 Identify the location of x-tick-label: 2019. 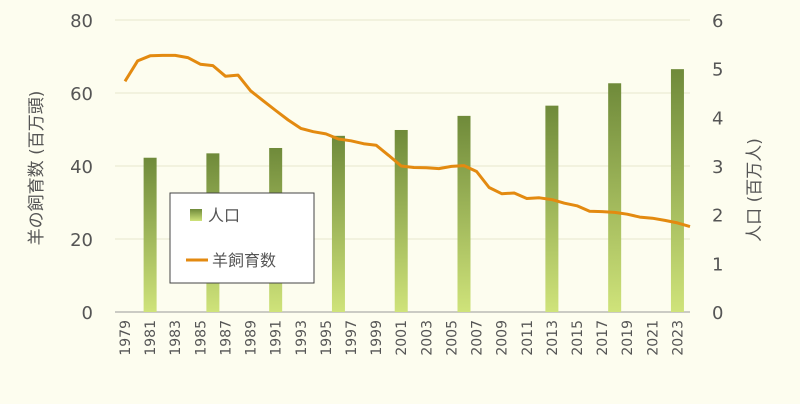
(628, 338).